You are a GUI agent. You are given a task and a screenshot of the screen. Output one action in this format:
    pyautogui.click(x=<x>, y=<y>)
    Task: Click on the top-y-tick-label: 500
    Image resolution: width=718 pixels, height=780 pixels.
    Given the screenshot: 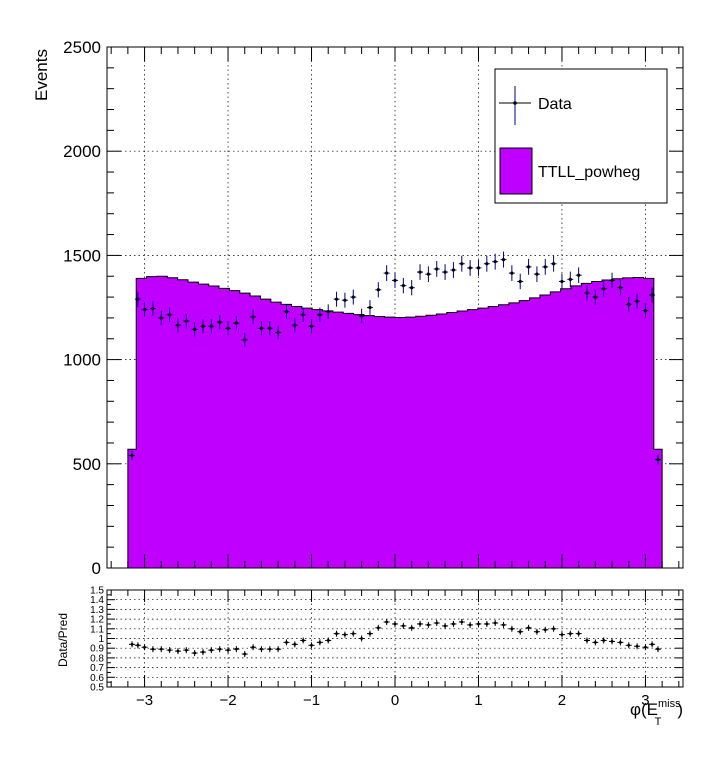 What is the action you would take?
    pyautogui.click(x=87, y=464)
    